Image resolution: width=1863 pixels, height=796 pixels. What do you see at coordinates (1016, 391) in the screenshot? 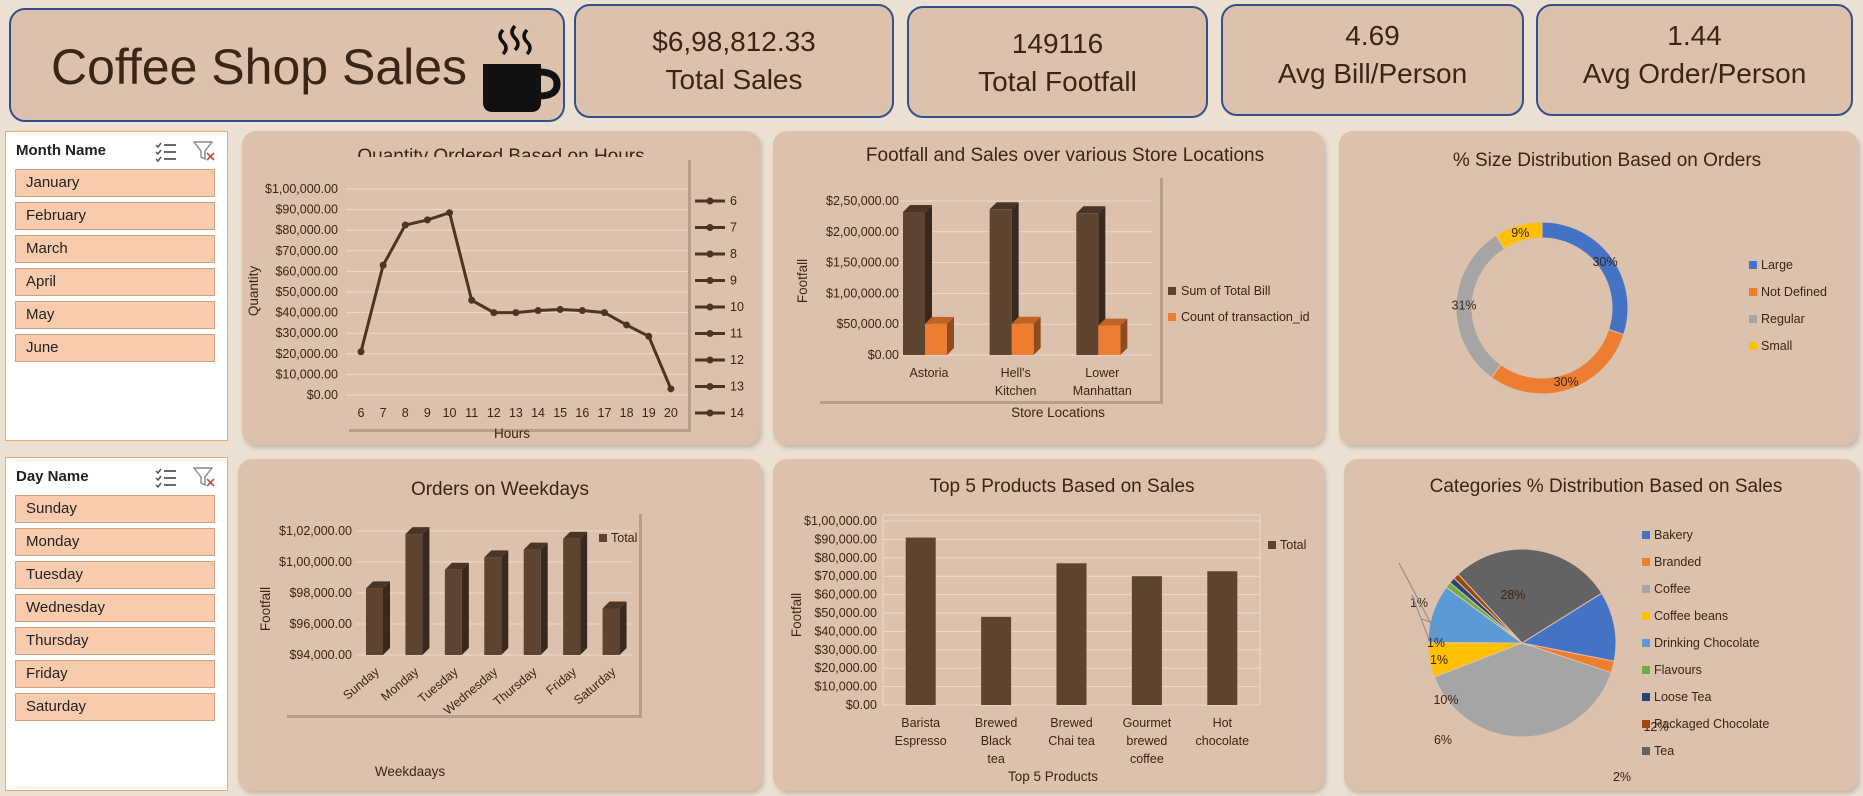
I see `x-tick-label: Kitchen` at bounding box center [1016, 391].